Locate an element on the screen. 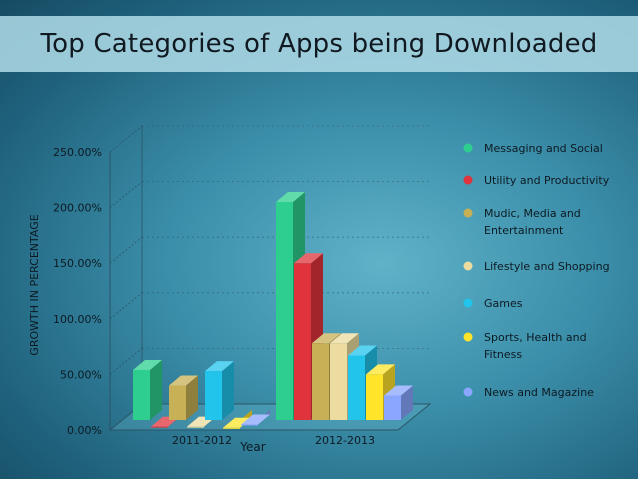 This screenshot has height=479, width=638. legend-entry: Utility and Productivity is located at coordinates (547, 180).